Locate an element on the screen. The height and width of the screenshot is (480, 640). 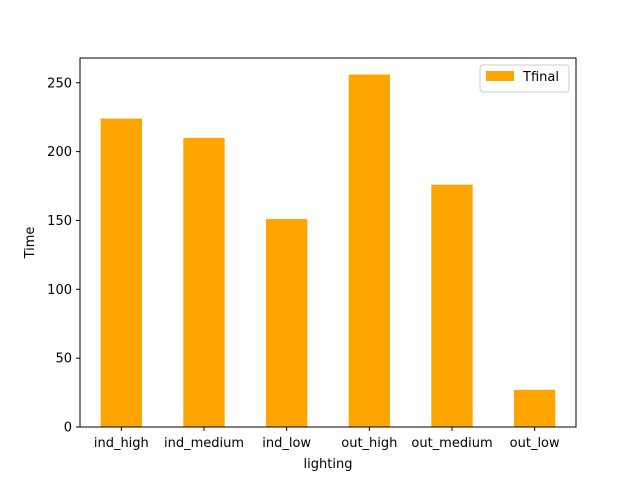
x-tick-label: out_medium is located at coordinates (451, 443).